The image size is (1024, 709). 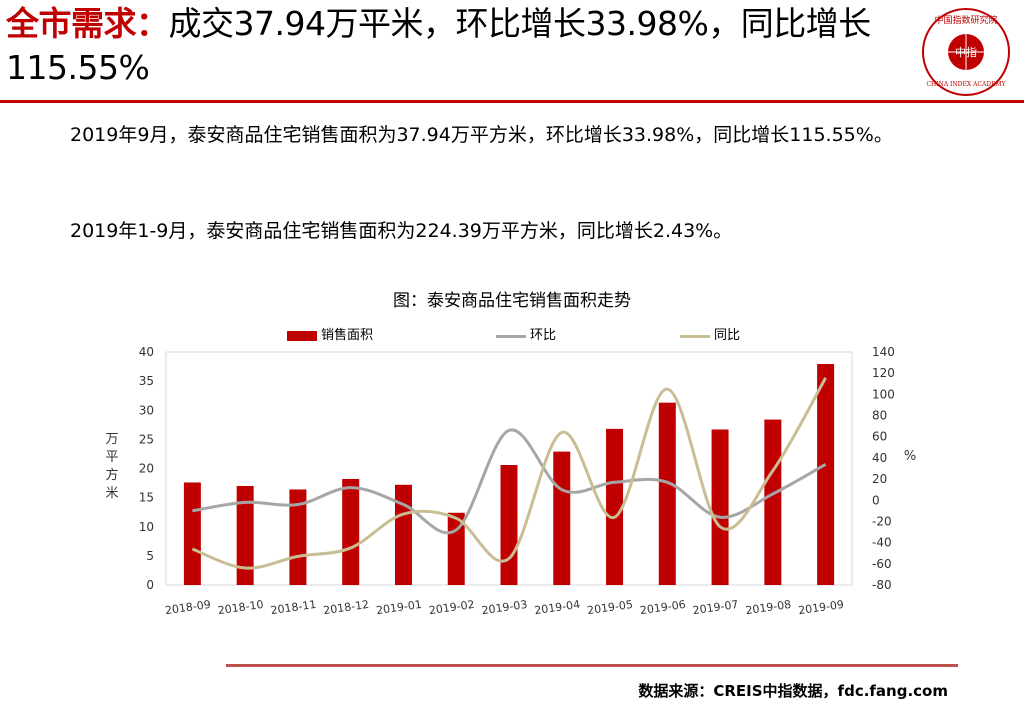 I want to click on header-rule, so click(x=512, y=101).